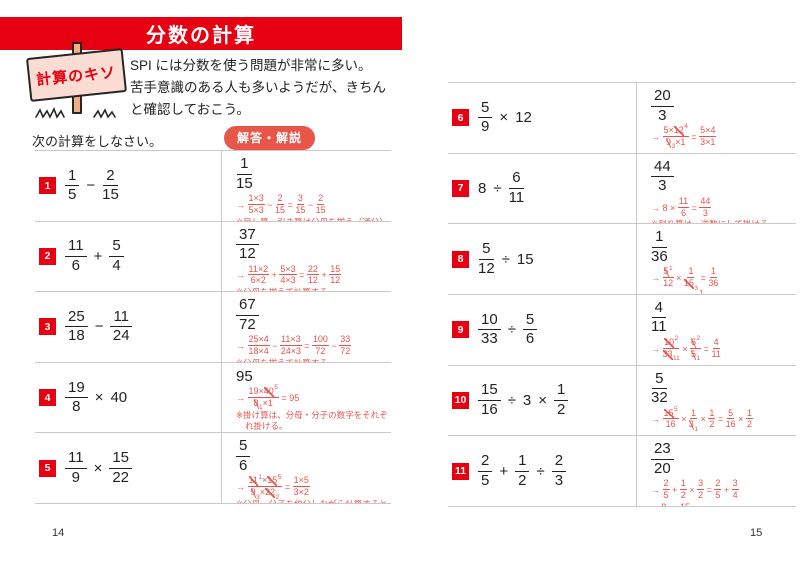  Describe the element at coordinates (501, 188) in the screenshot. I see `problem-expression: 8 ÷ 6 11` at that location.